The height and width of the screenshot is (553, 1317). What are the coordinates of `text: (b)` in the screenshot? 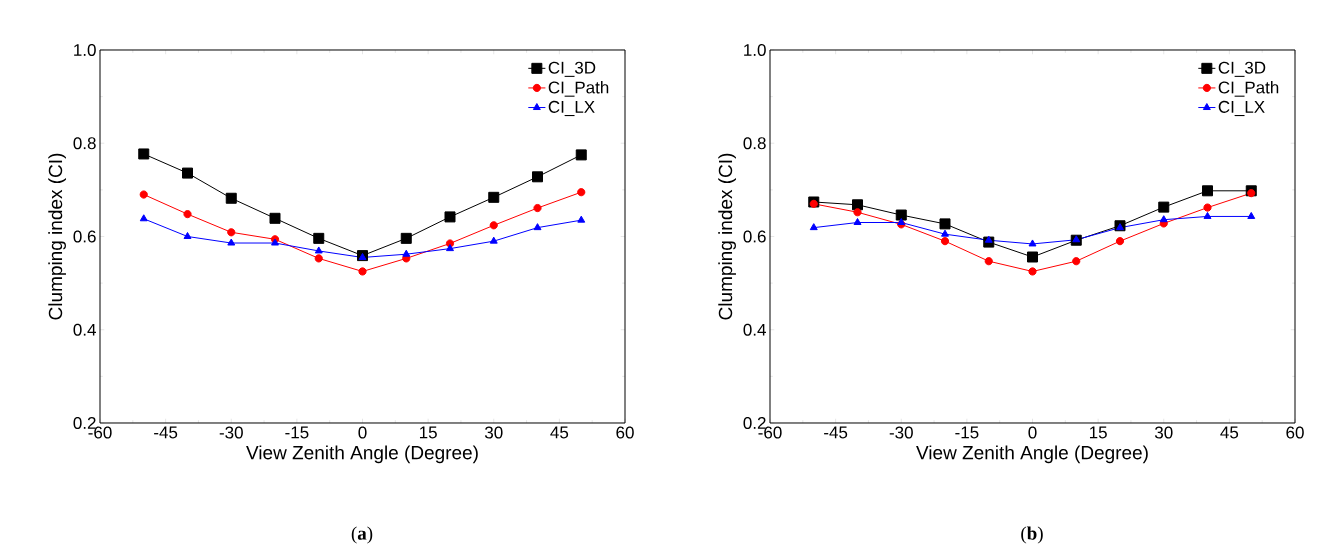 It's located at (1032, 535).